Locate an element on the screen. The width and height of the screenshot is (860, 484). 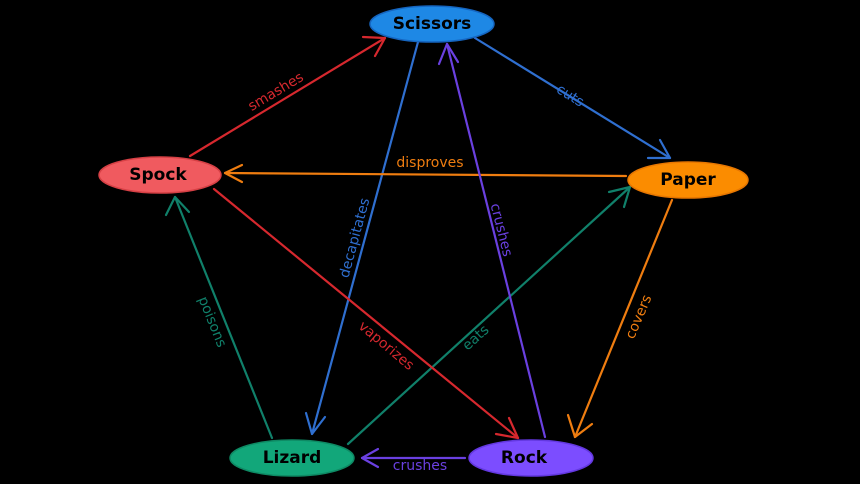
node-scissors: Scissors is located at coordinates (432, 24).